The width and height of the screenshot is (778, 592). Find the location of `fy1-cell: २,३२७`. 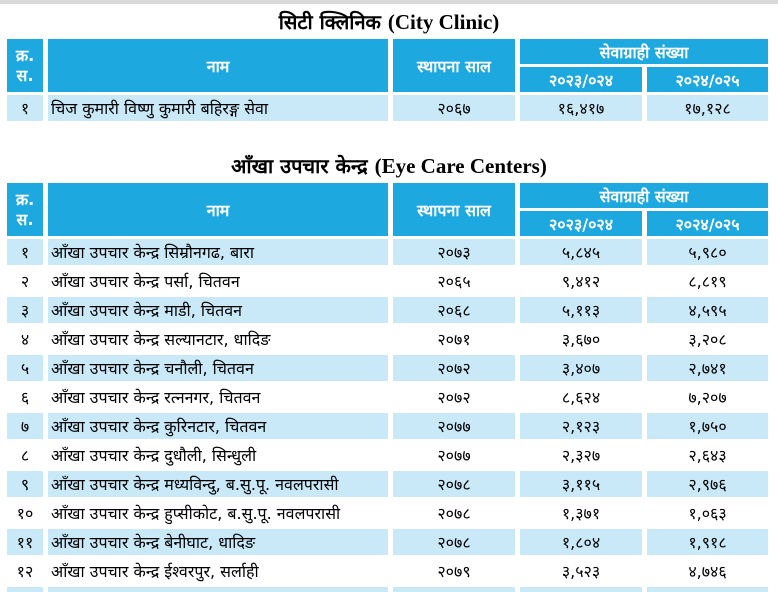

fy1-cell: २,३२७ is located at coordinates (581, 455).